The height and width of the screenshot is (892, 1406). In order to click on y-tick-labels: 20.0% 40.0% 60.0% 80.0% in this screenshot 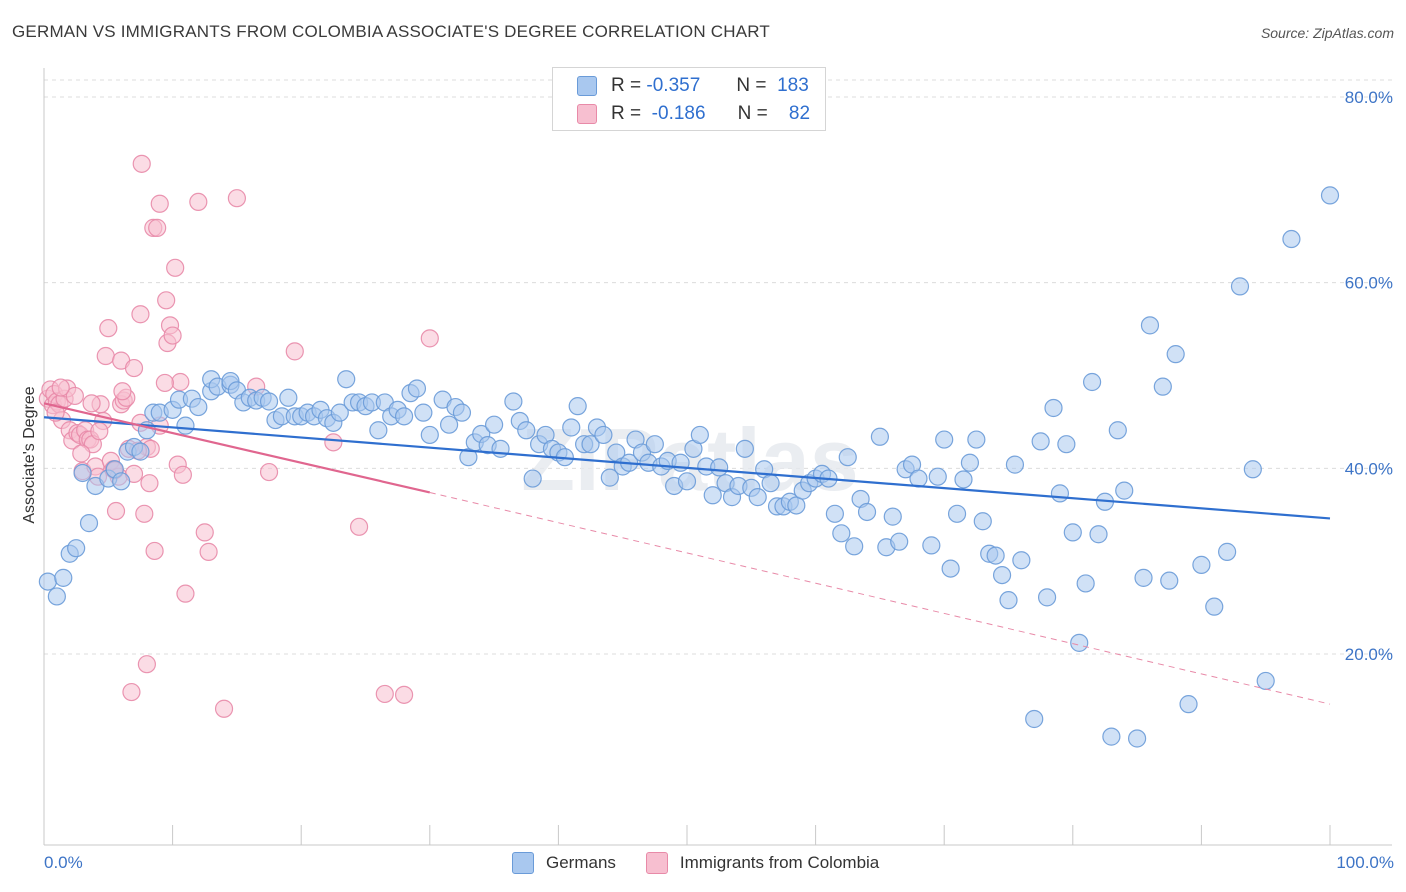, I will do `click(1369, 376)`.